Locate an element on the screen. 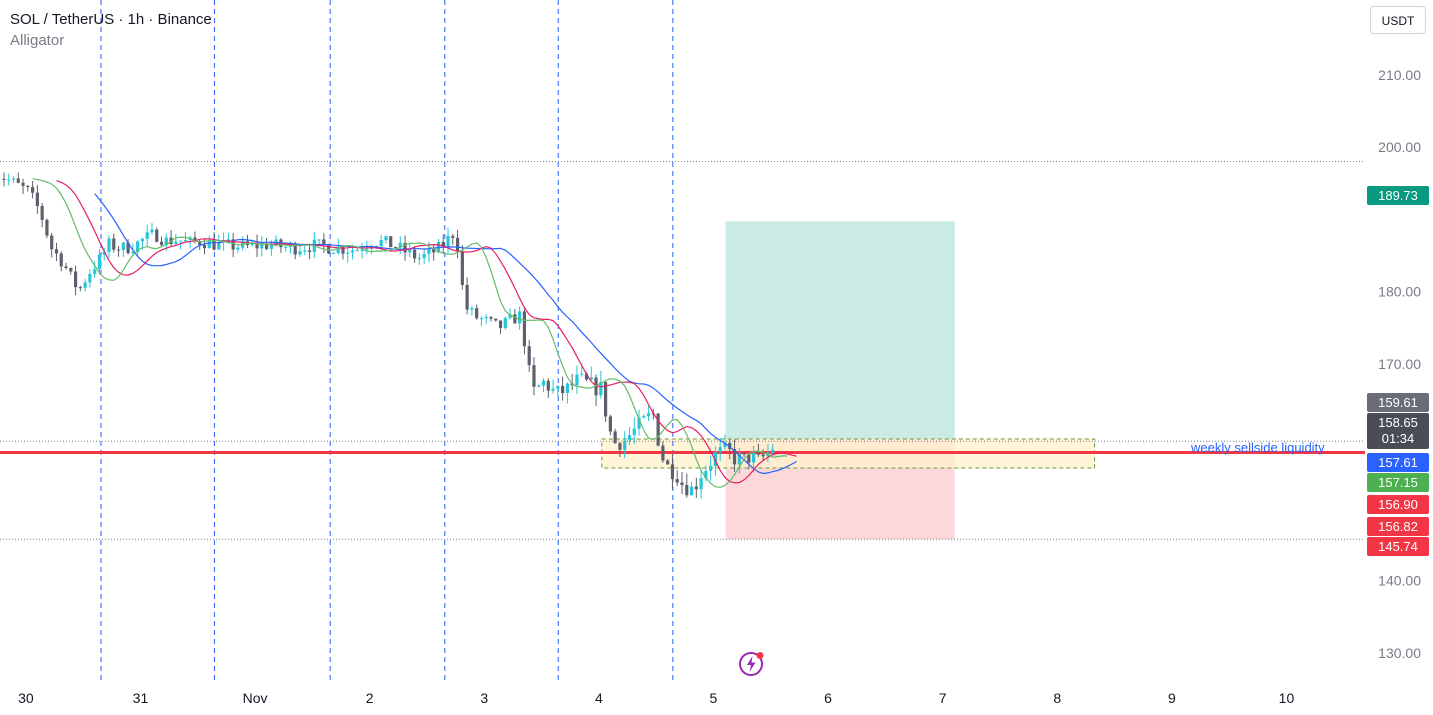  time-tick-label: 10 is located at coordinates (1287, 698).